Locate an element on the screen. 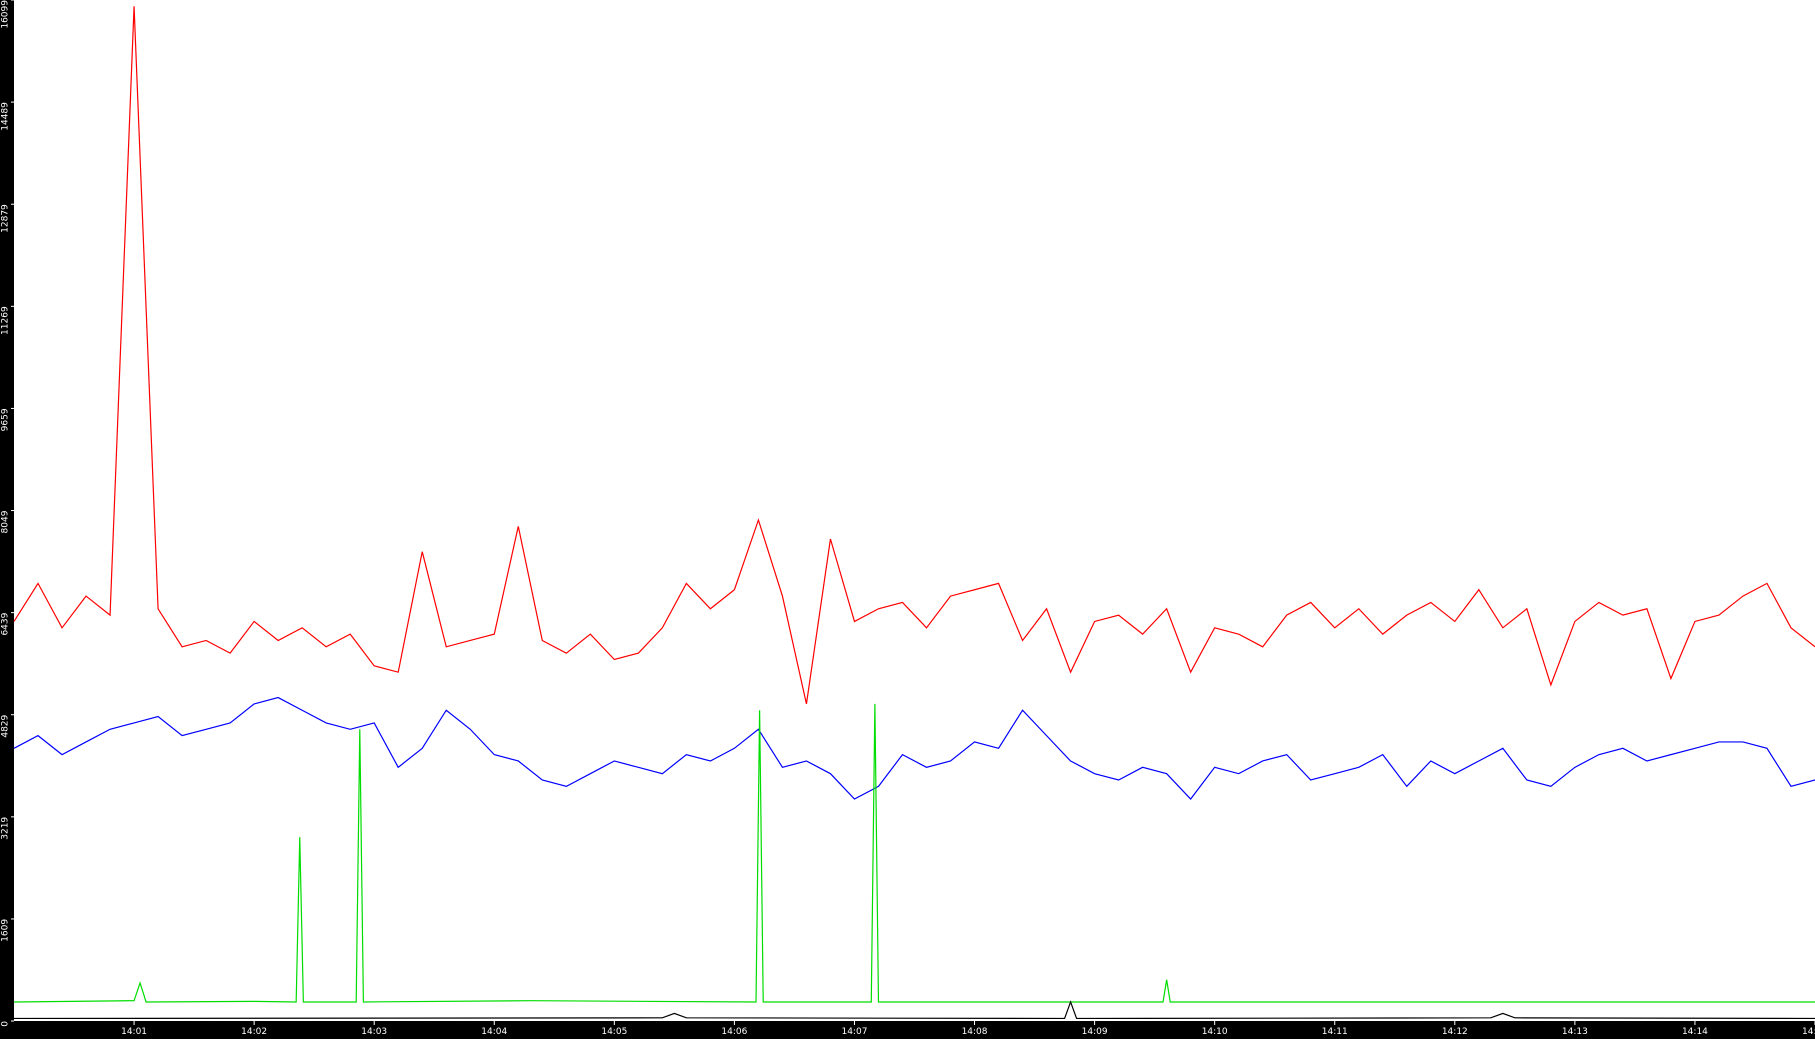  x-tick-label: 14:10 is located at coordinates (1215, 1032).